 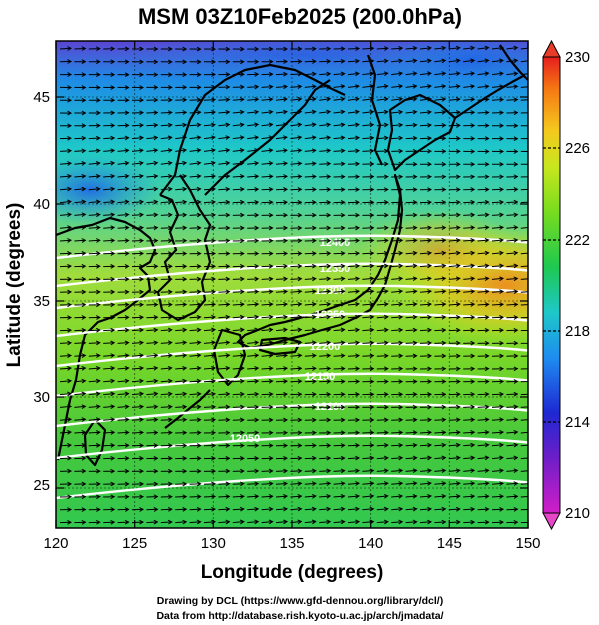 What do you see at coordinates (41, 204) in the screenshot?
I see `y-tick-label: 40` at bounding box center [41, 204].